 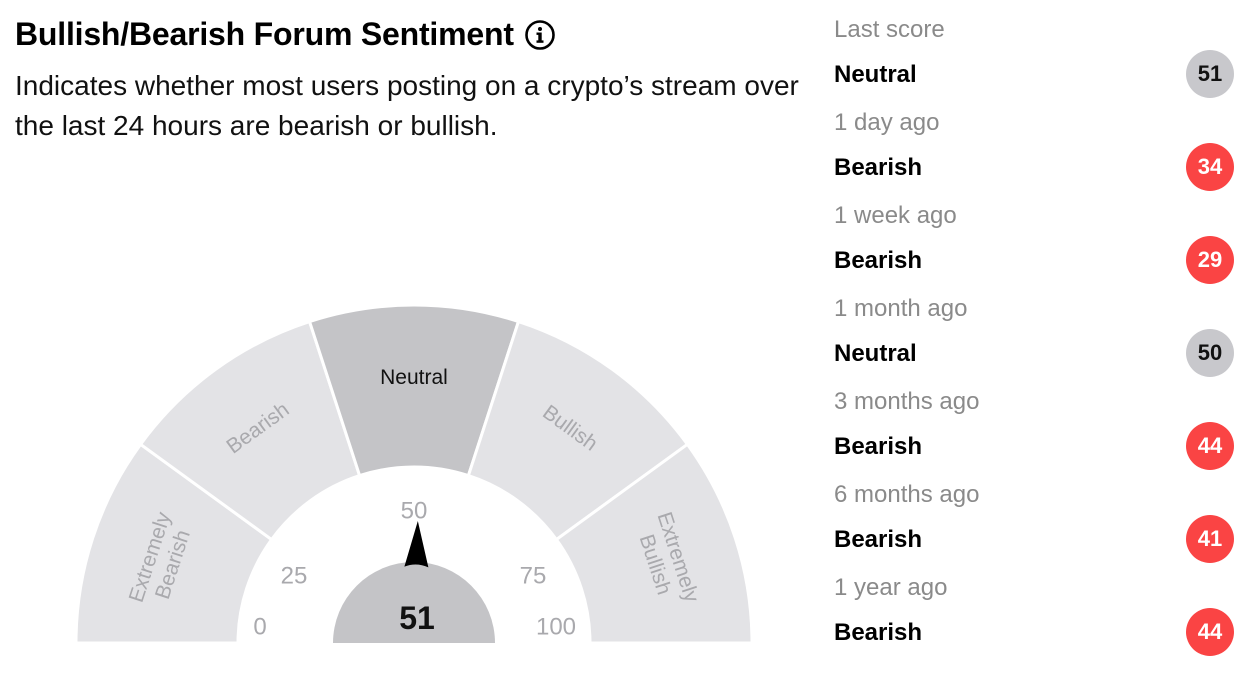 What do you see at coordinates (1210, 74) in the screenshot?
I see `history-score-badge: 51` at bounding box center [1210, 74].